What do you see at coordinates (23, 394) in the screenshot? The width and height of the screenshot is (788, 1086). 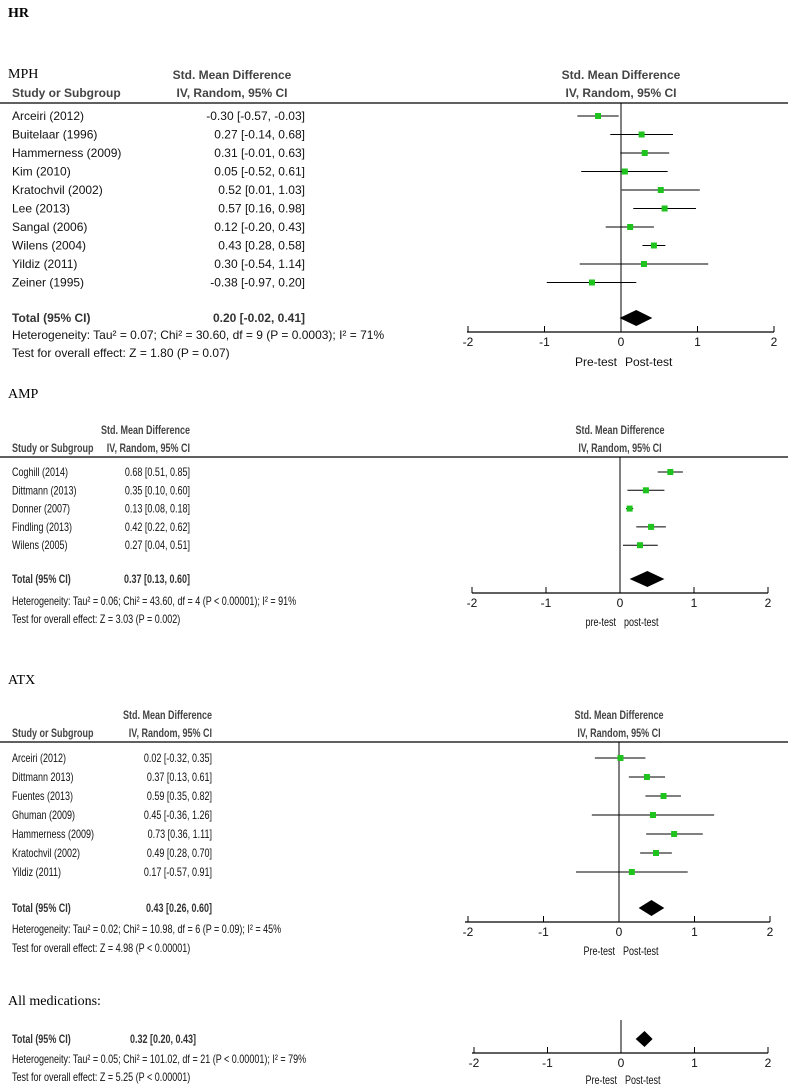 I see `panel-title: AMP` at bounding box center [23, 394].